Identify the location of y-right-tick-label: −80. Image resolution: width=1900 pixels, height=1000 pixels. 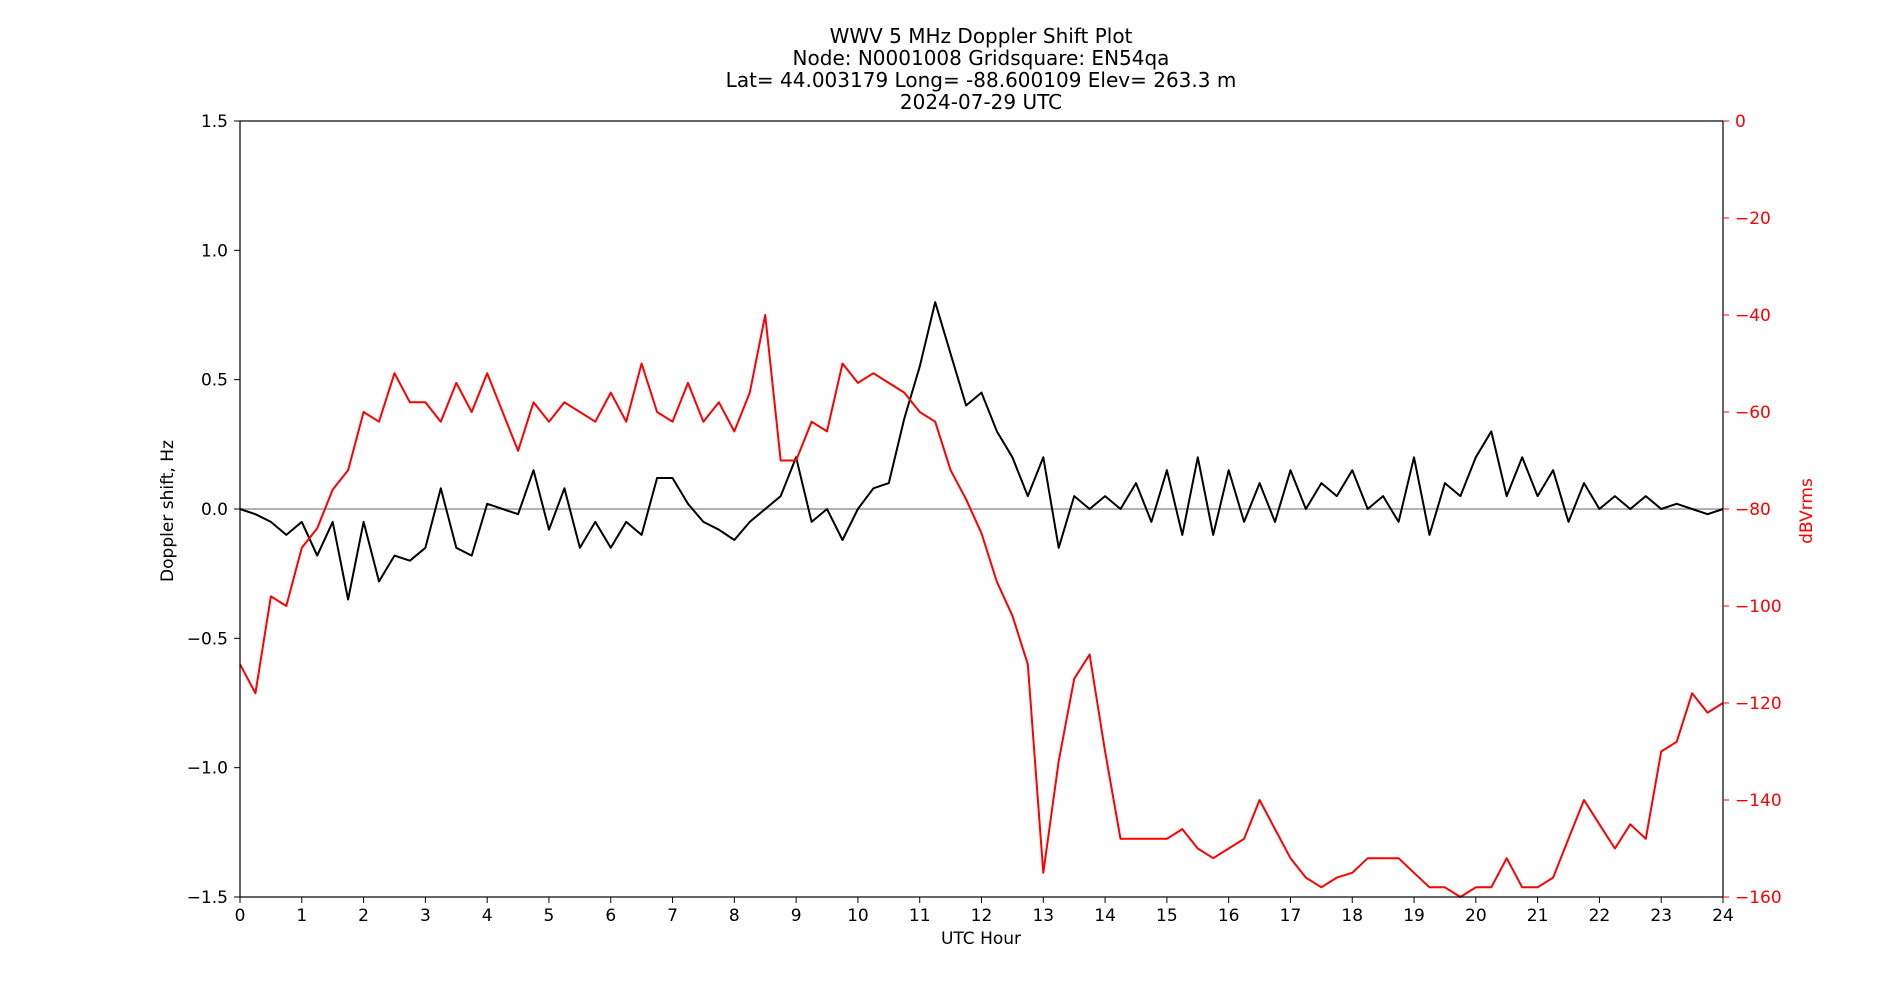
(1753, 510).